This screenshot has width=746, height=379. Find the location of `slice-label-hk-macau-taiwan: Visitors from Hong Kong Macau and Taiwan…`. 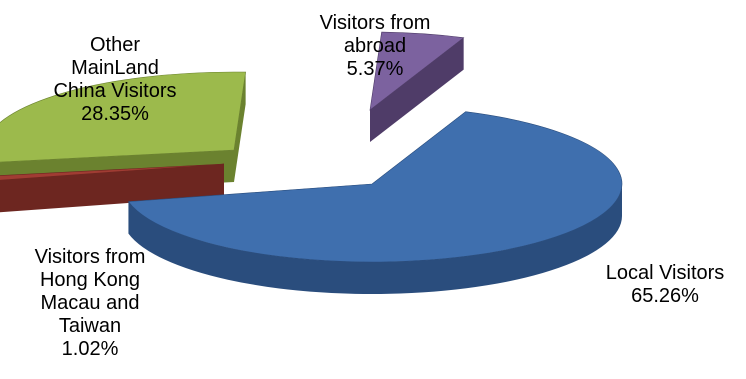

slice-label-hk-macau-taiwan: Visitors from Hong Kong Macau and Taiwan… is located at coordinates (90, 303).